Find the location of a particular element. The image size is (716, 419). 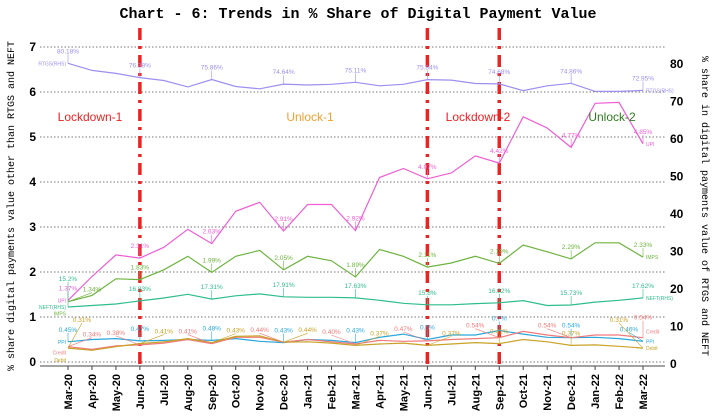

y-right-tick-label: 60 is located at coordinates (677, 139).